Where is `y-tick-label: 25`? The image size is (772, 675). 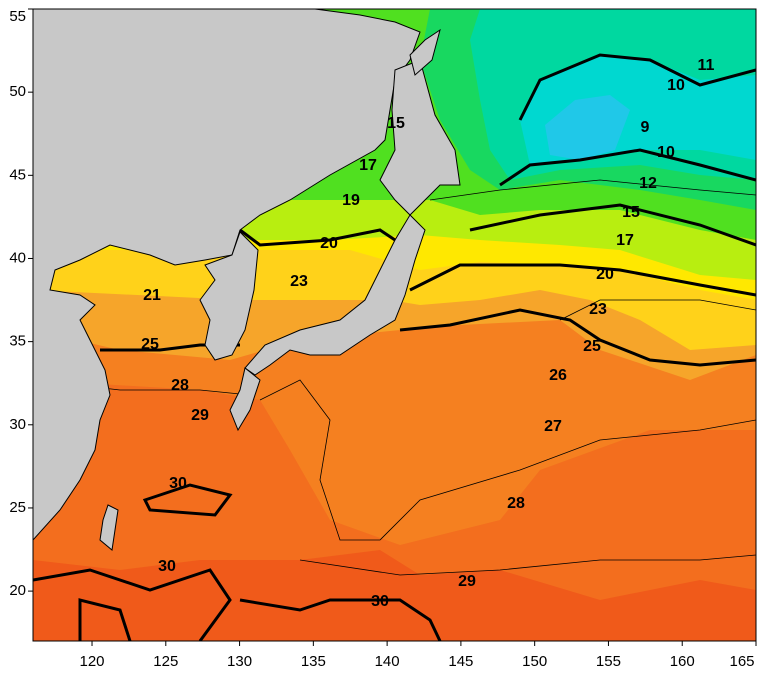 y-tick-label: 25 is located at coordinates (17, 507).